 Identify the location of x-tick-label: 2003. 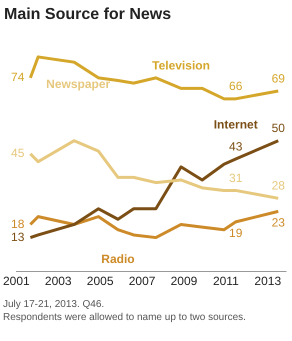
(58, 281).